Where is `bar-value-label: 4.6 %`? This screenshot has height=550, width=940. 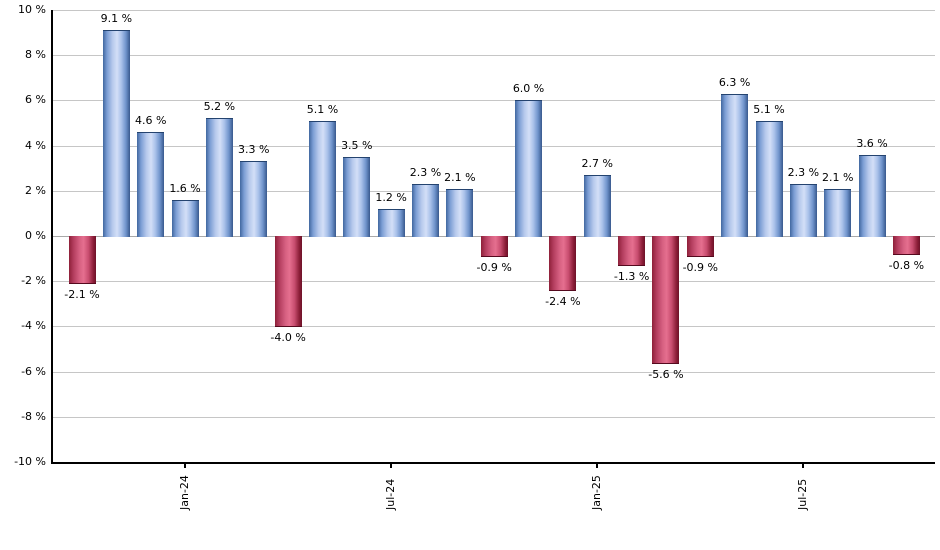
bar-value-label: 4.6 % is located at coordinates (150, 121).